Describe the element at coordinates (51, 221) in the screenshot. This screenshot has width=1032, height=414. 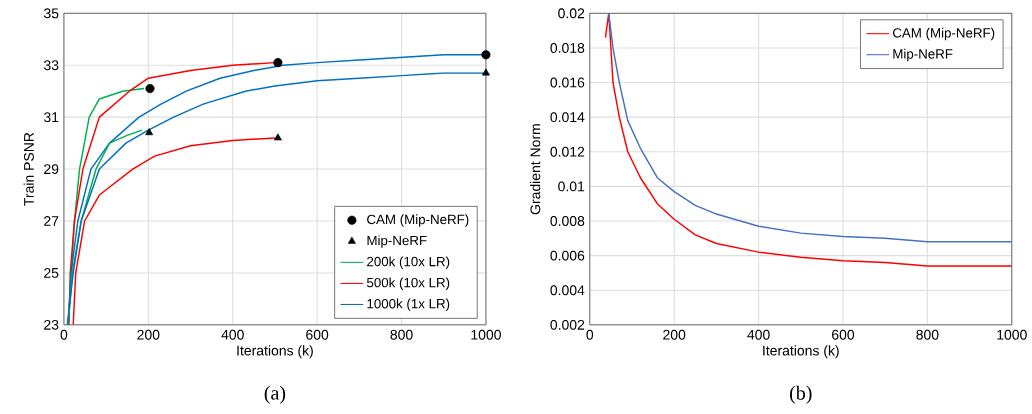
I see `y-tick-label: 27` at that location.